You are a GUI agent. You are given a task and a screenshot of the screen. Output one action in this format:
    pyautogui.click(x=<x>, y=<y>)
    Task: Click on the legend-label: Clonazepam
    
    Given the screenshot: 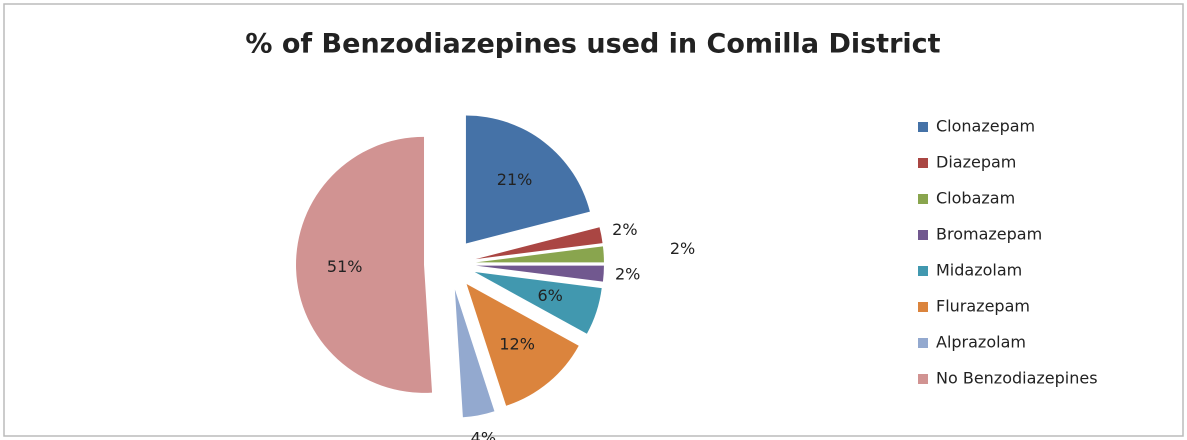 What is the action you would take?
    pyautogui.click(x=985, y=126)
    